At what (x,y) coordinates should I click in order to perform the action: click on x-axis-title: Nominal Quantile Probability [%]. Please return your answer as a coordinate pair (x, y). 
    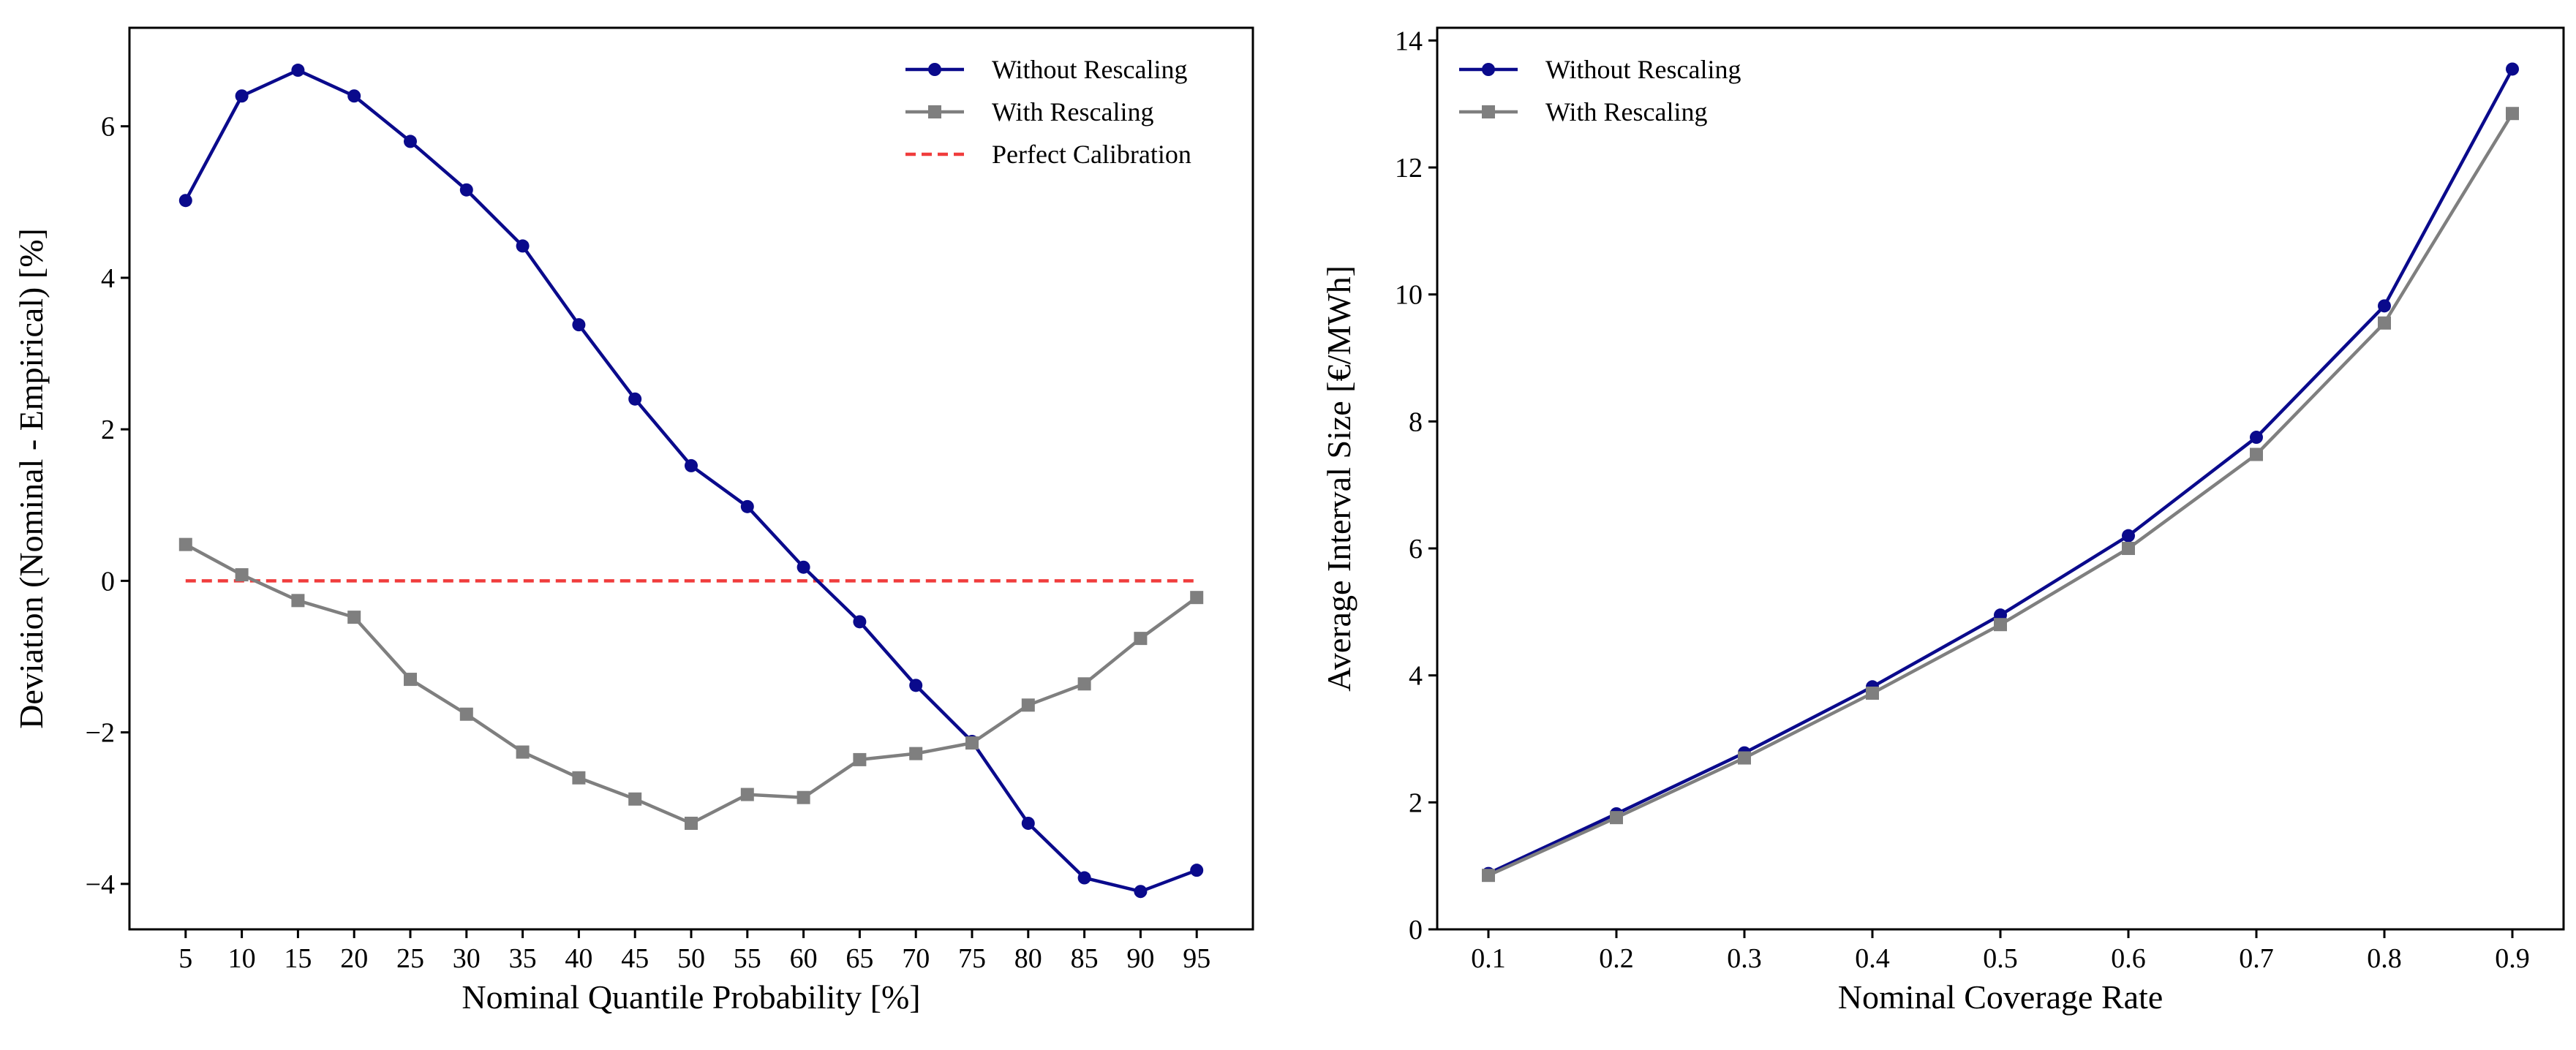
    Looking at the image, I should click on (691, 997).